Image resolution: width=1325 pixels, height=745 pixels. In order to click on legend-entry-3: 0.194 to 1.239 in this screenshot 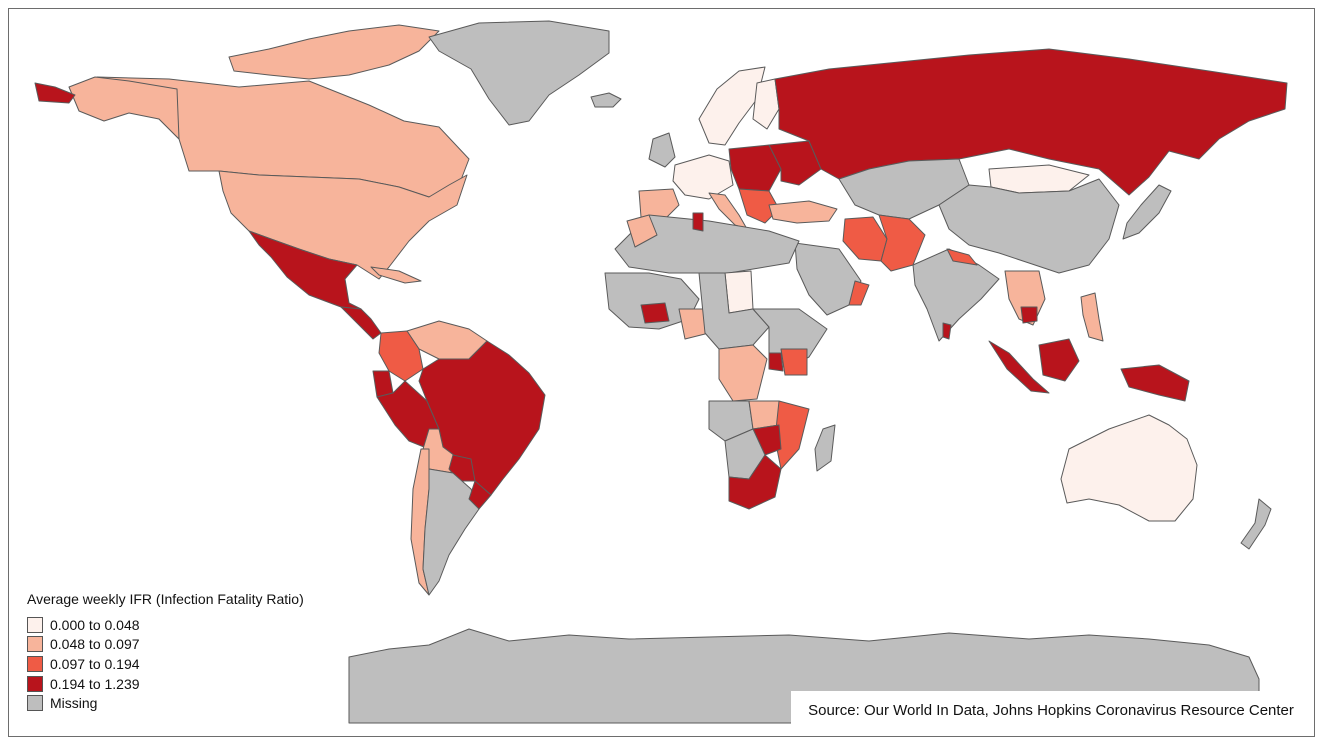, I will do `click(192, 684)`.